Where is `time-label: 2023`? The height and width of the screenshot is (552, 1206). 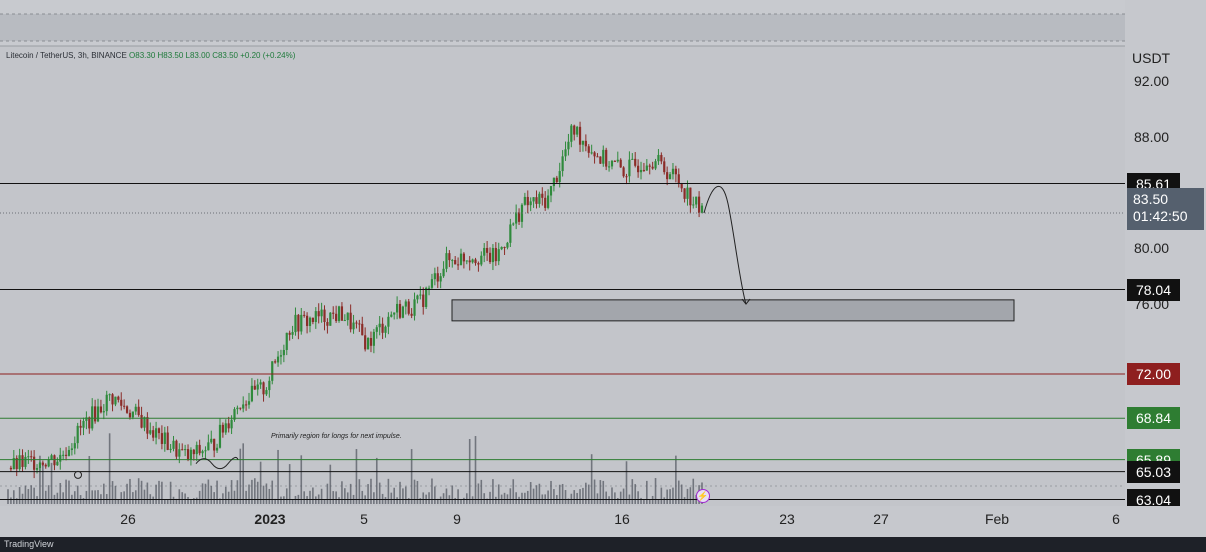
time-label: 2023 is located at coordinates (270, 519).